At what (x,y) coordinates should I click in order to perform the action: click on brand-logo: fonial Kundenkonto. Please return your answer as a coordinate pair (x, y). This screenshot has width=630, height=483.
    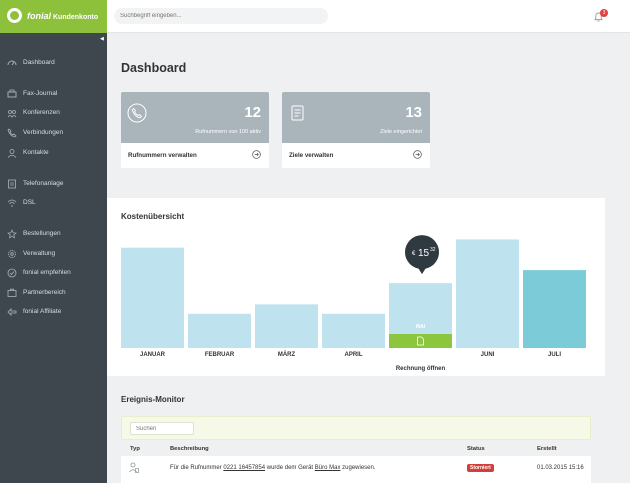
    Looking at the image, I should click on (53, 16).